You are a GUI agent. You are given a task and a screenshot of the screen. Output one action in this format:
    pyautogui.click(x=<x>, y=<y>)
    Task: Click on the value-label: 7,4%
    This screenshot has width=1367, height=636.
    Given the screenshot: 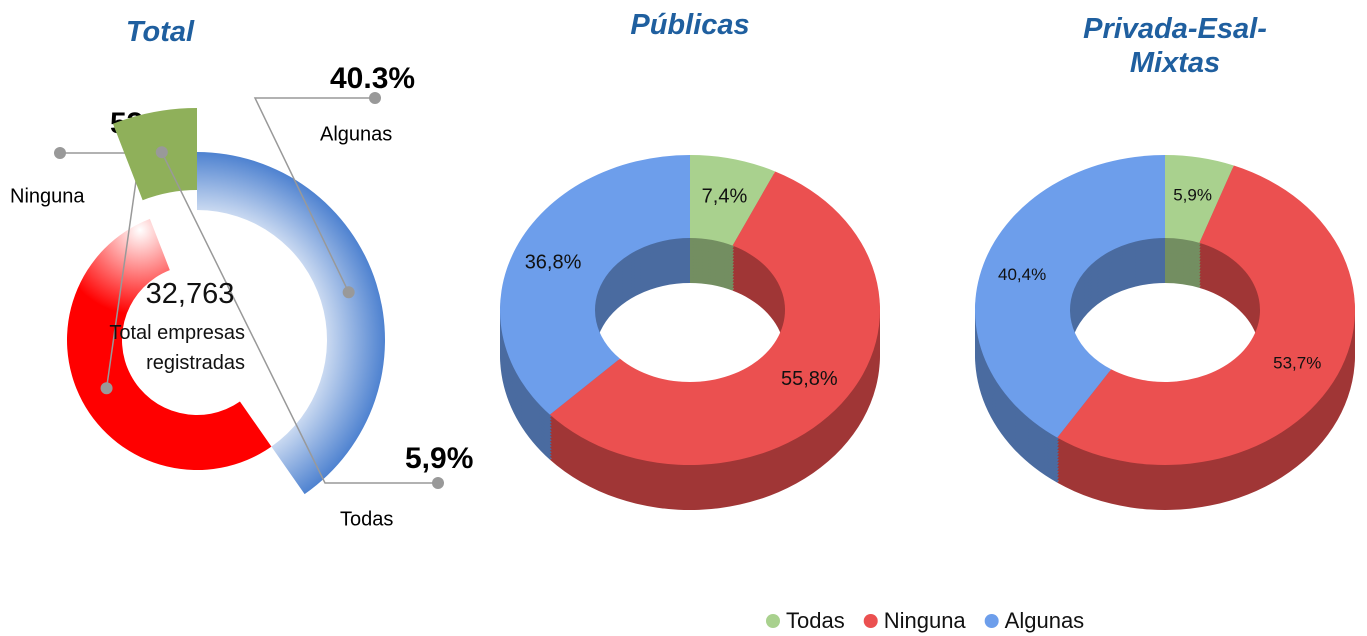 What is the action you would take?
    pyautogui.click(x=725, y=197)
    